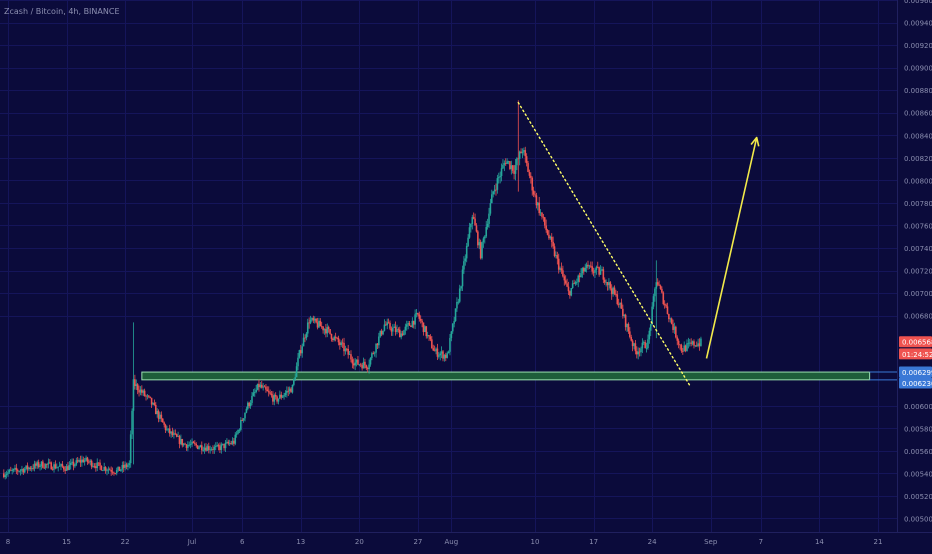  What do you see at coordinates (761, 542) in the screenshot?
I see `time-axis-label: 7` at bounding box center [761, 542].